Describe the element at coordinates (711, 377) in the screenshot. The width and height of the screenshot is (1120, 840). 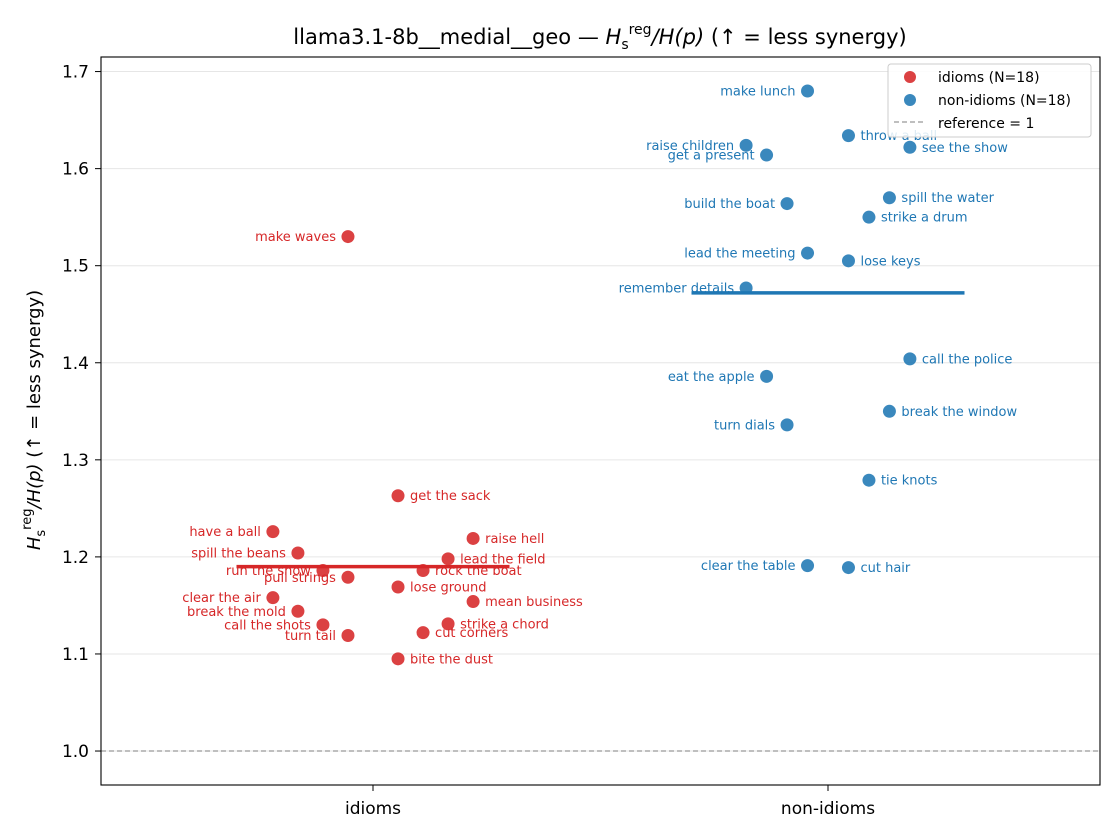
I see `point-label: eat the apple` at that location.